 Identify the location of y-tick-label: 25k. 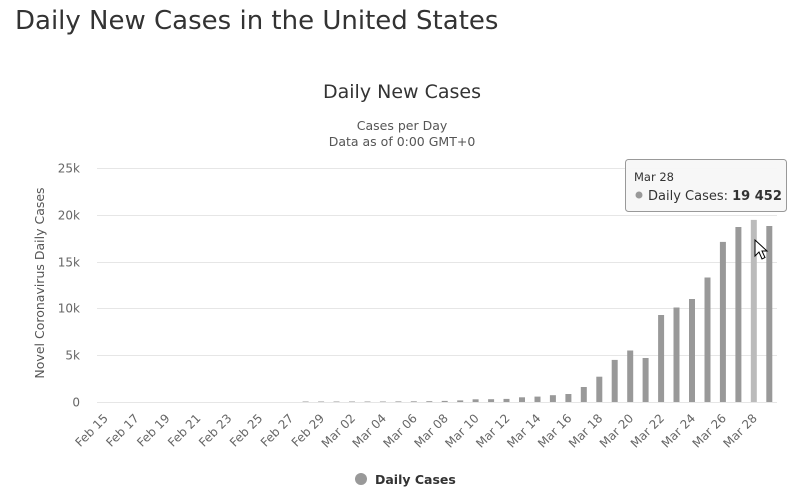
(69, 169).